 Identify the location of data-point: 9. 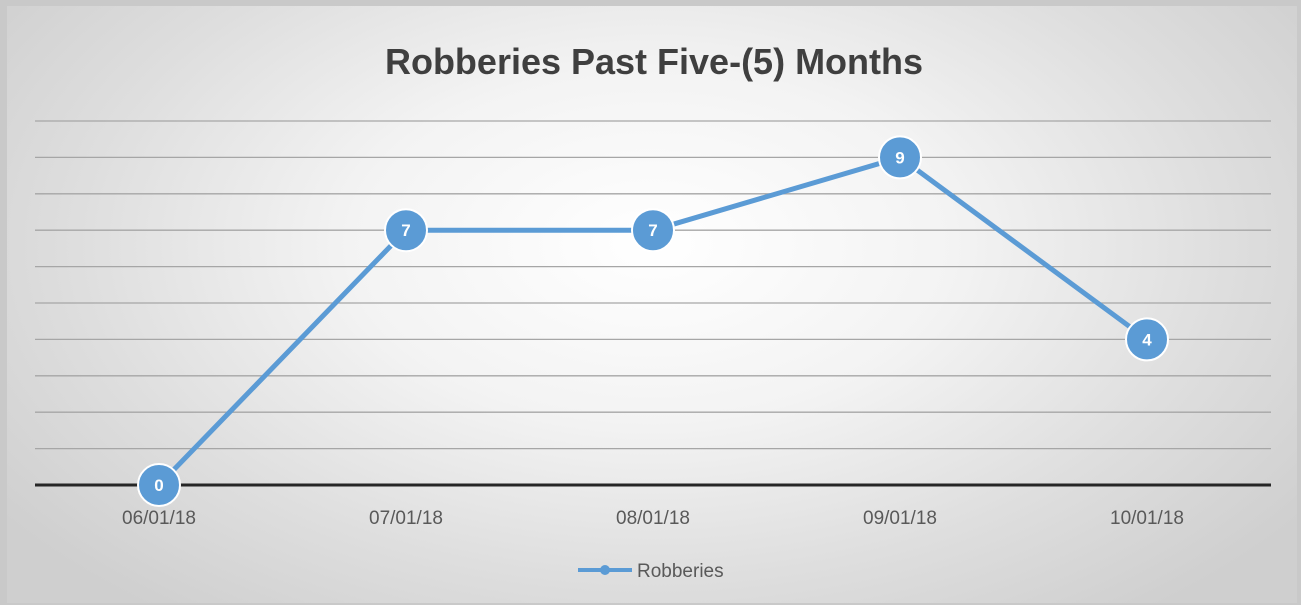
(900, 157).